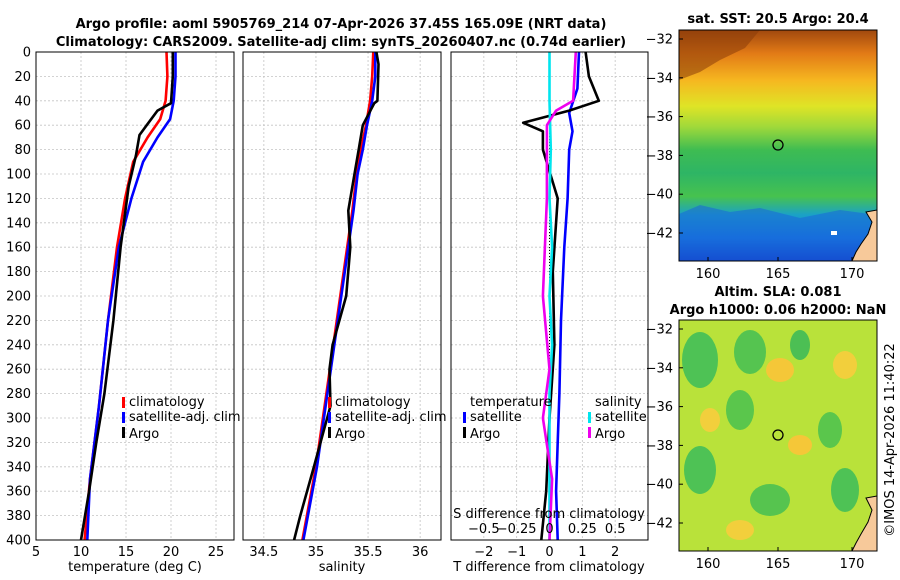  Describe the element at coordinates (329, 417) in the screenshot. I see `legend-swatch-satellite-adj` at that location.